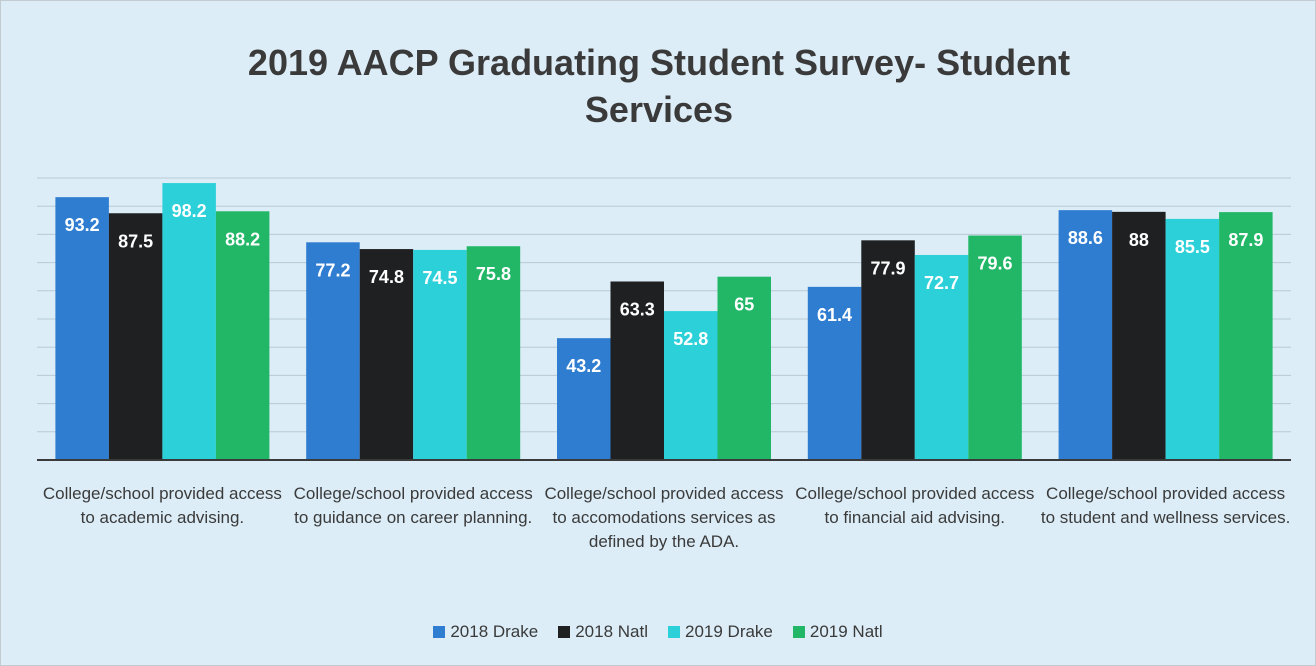 Image resolution: width=1316 pixels, height=666 pixels. Describe the element at coordinates (189, 211) in the screenshot. I see `value-label: 98.2` at that location.